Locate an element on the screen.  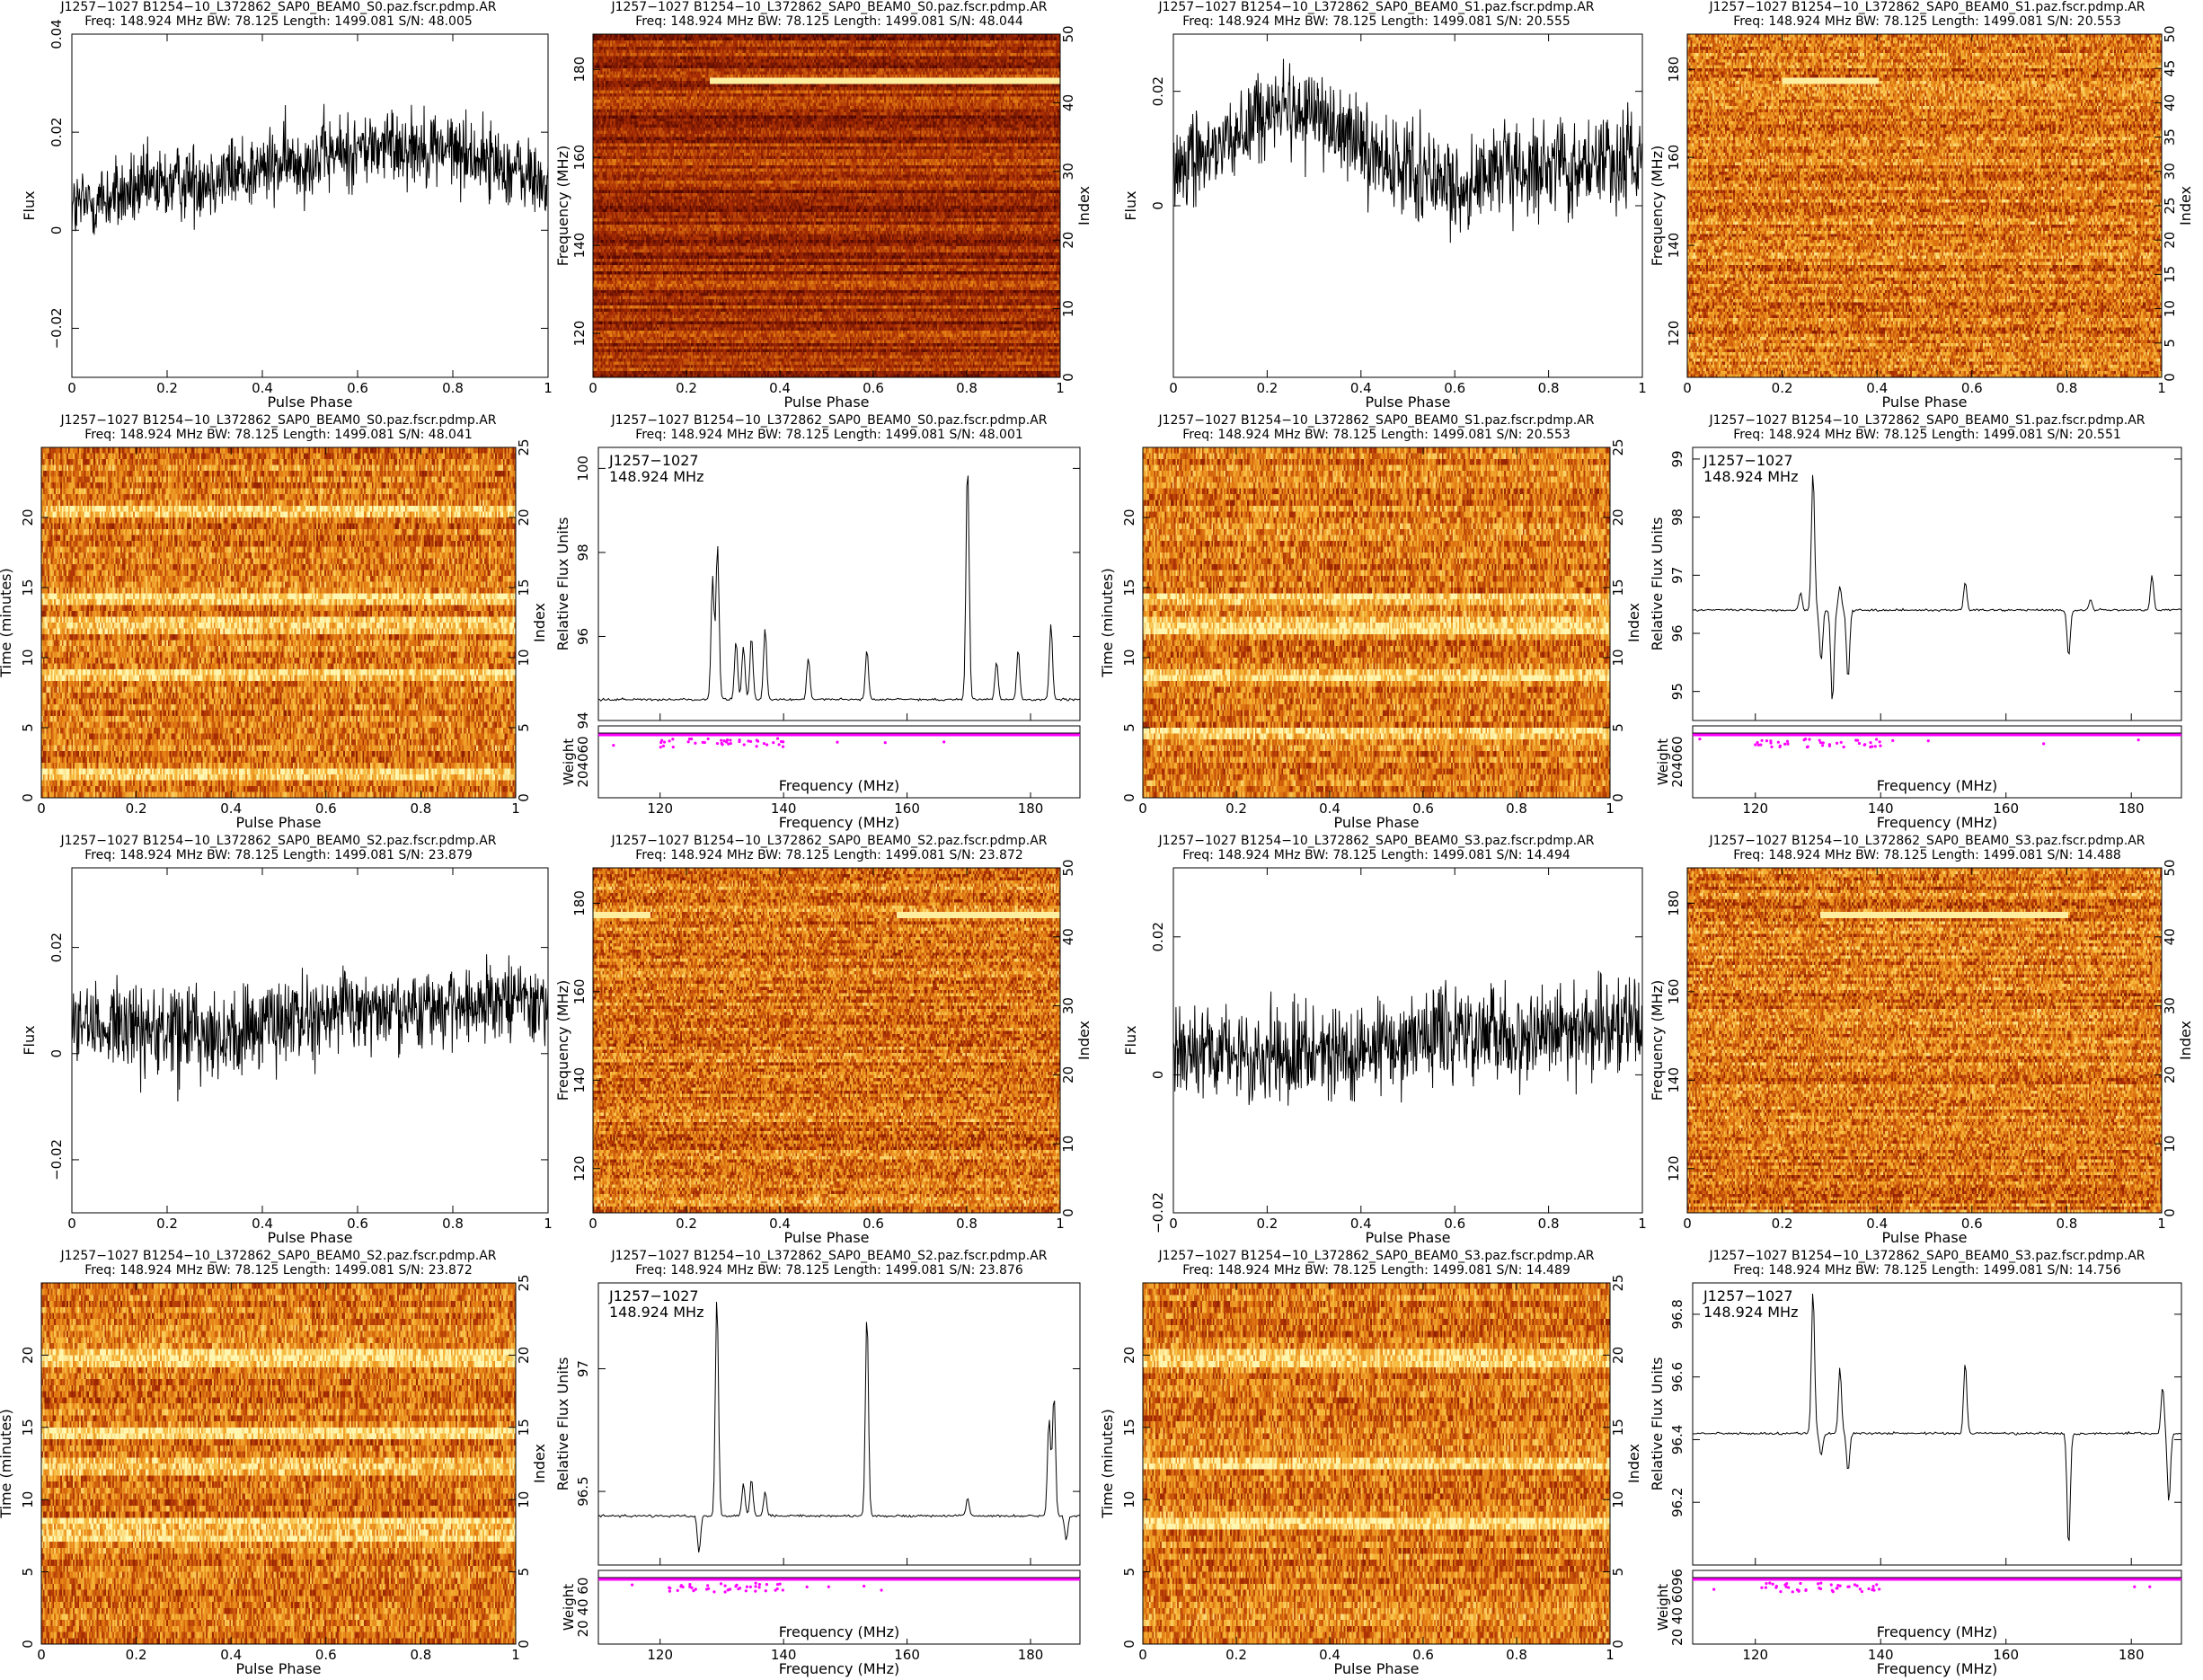
y-tick-label: 10 is located at coordinates (1129, 1500).